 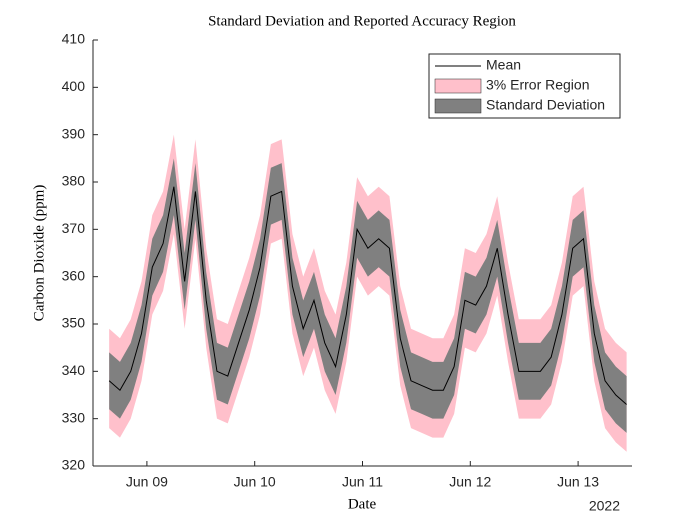 What do you see at coordinates (74, 370) in the screenshot?
I see `y-tick-label: 340` at bounding box center [74, 370].